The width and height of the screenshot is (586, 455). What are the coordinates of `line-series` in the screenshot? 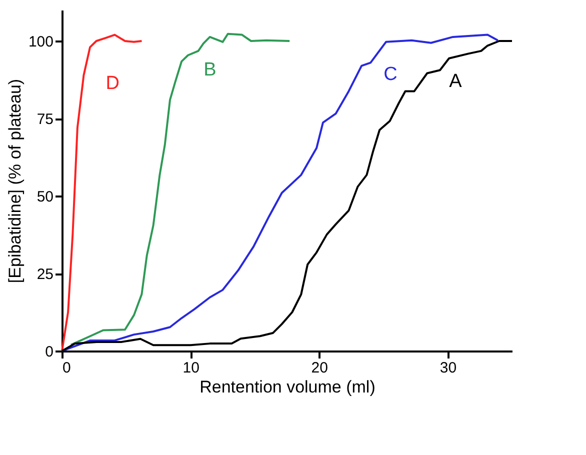 It's located at (102, 193).